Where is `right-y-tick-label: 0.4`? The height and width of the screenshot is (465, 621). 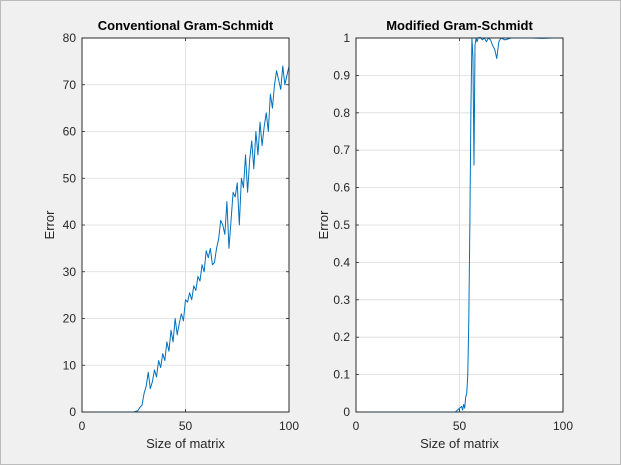
right-y-tick-label: 0.4 is located at coordinates (341, 262).